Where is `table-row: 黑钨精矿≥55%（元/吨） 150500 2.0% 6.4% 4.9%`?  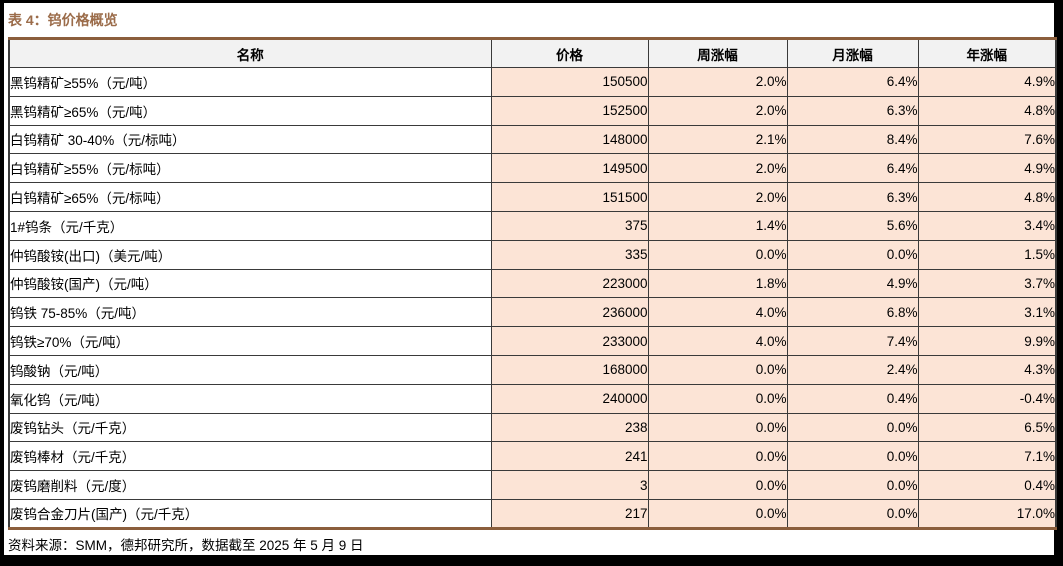 table-row: 黑钨精矿≥55%（元/吨） 150500 2.0% 6.4% 4.9% is located at coordinates (532, 82).